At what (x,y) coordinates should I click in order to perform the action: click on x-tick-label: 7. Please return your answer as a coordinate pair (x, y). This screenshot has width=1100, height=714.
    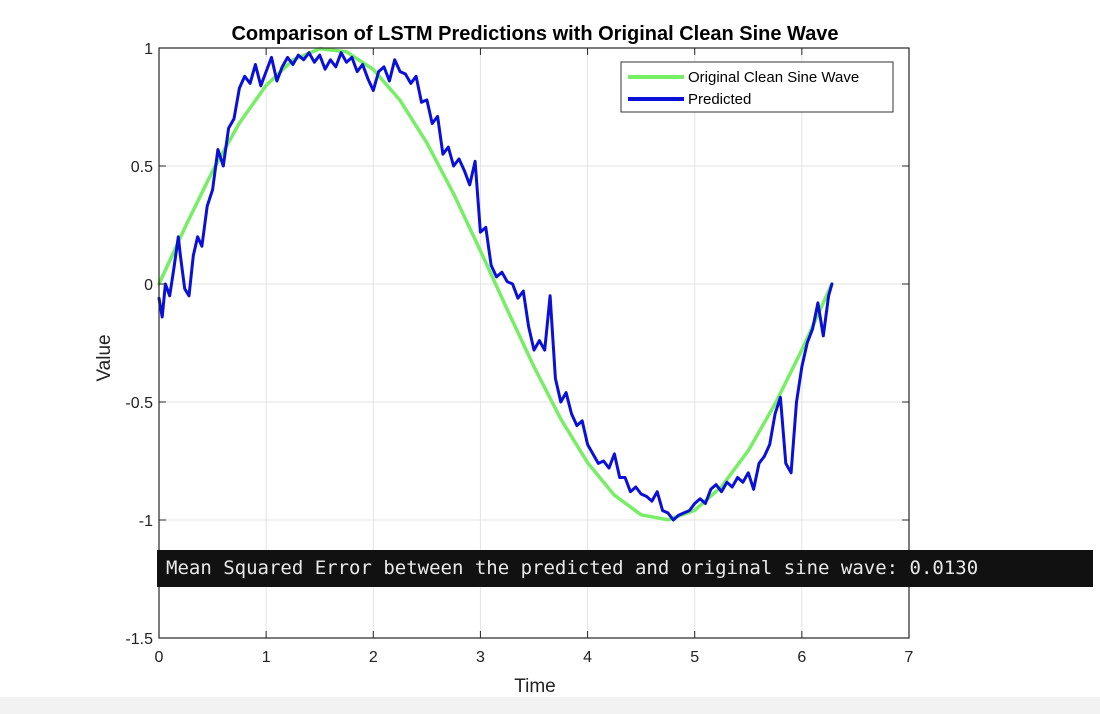
    Looking at the image, I should click on (909, 657).